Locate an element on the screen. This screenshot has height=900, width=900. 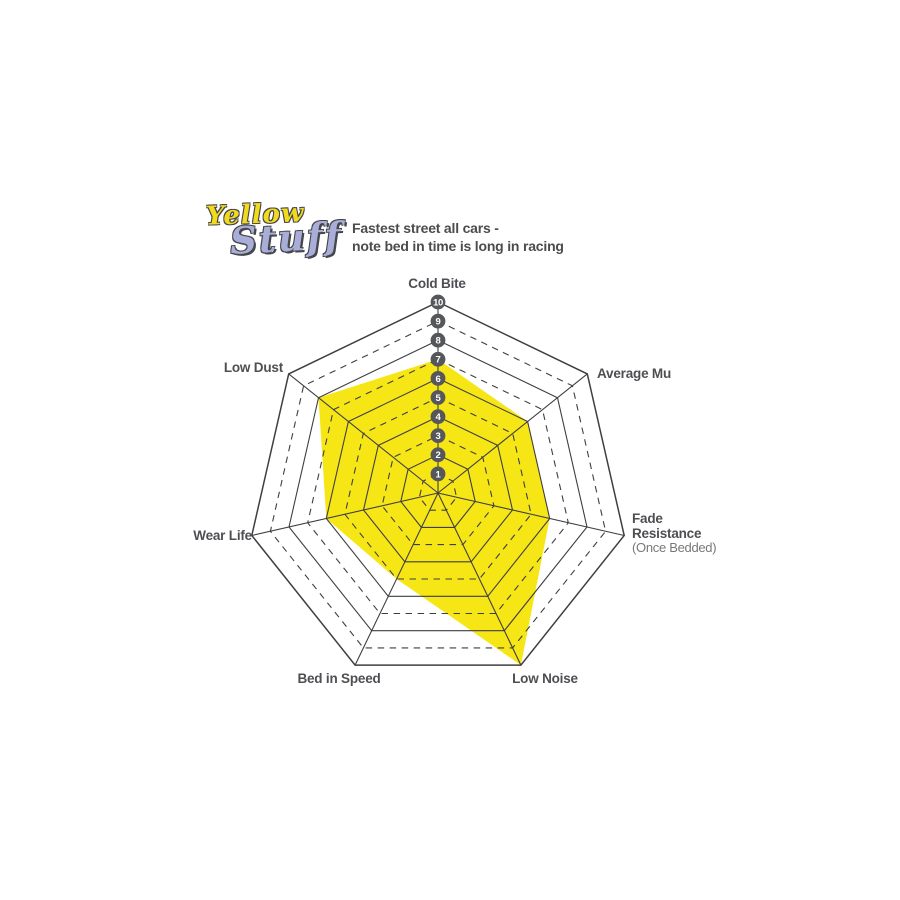
scale-badge-label-8: 8 is located at coordinates (438, 341).